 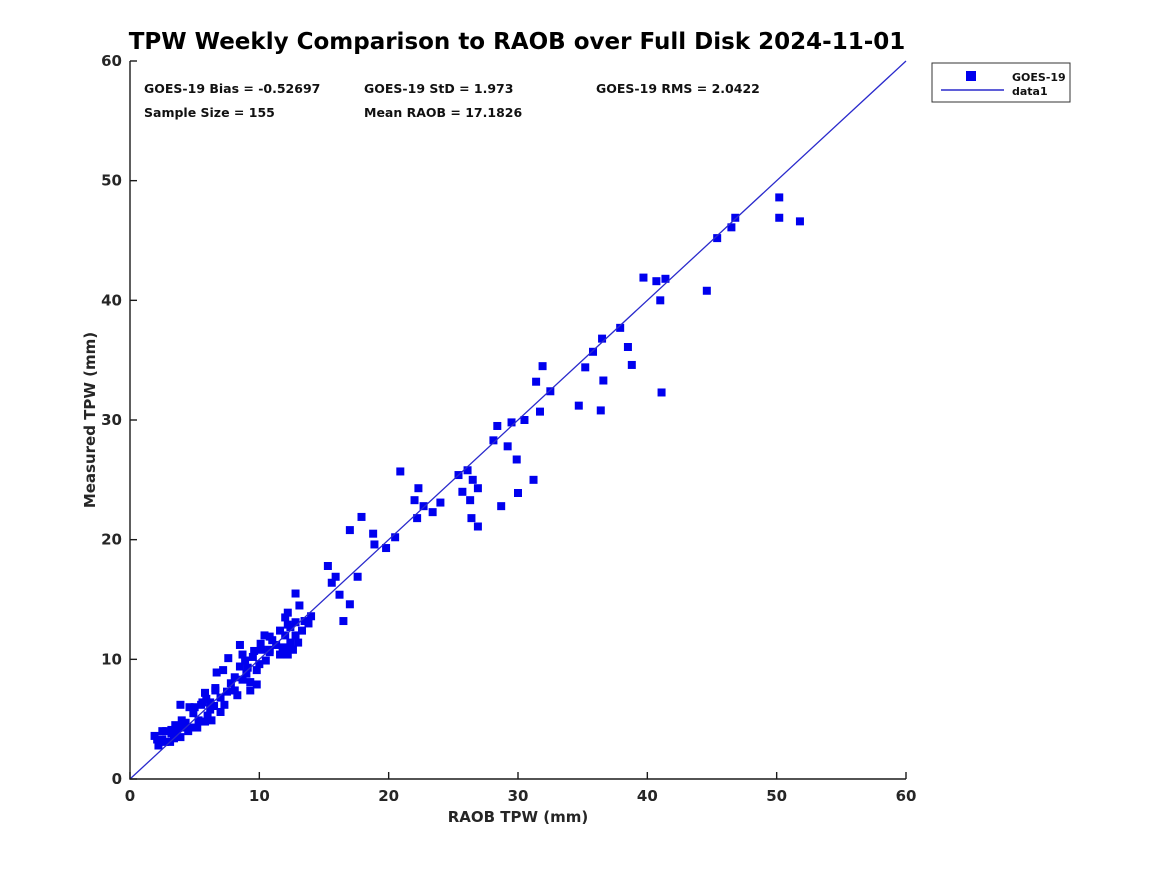 I want to click on x-tick-label: 60, so click(x=906, y=796).